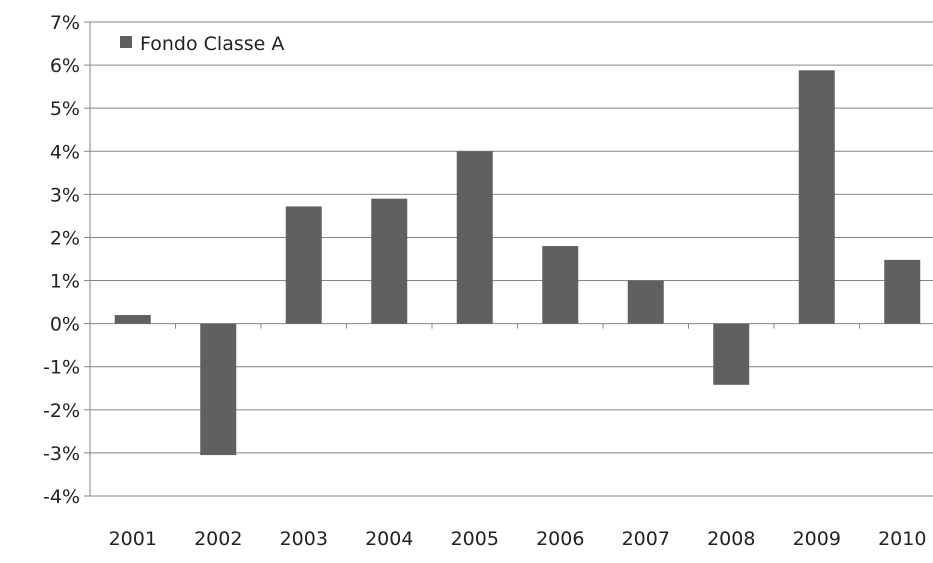  I want to click on x-tick-label: 2001, so click(133, 539).